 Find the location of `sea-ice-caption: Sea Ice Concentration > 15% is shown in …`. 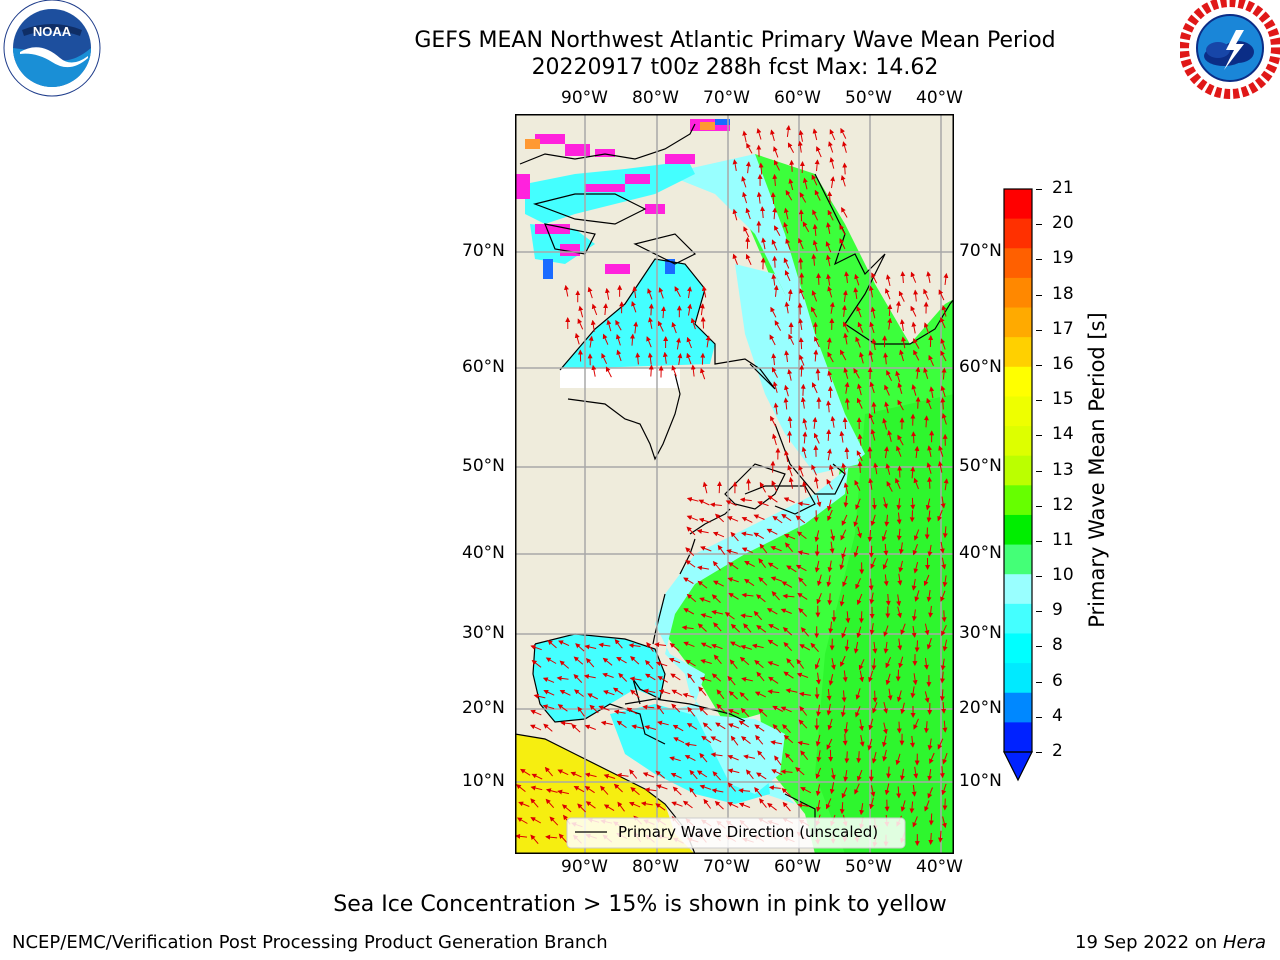

sea-ice-caption: Sea Ice Concentration > 15% is shown in … is located at coordinates (640, 904).